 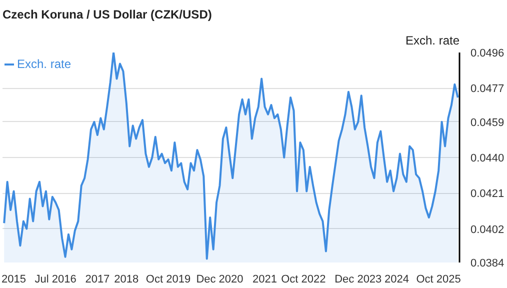 What do you see at coordinates (487, 194) in the screenshot?
I see `y-tick-label: 0.0421` at bounding box center [487, 194].